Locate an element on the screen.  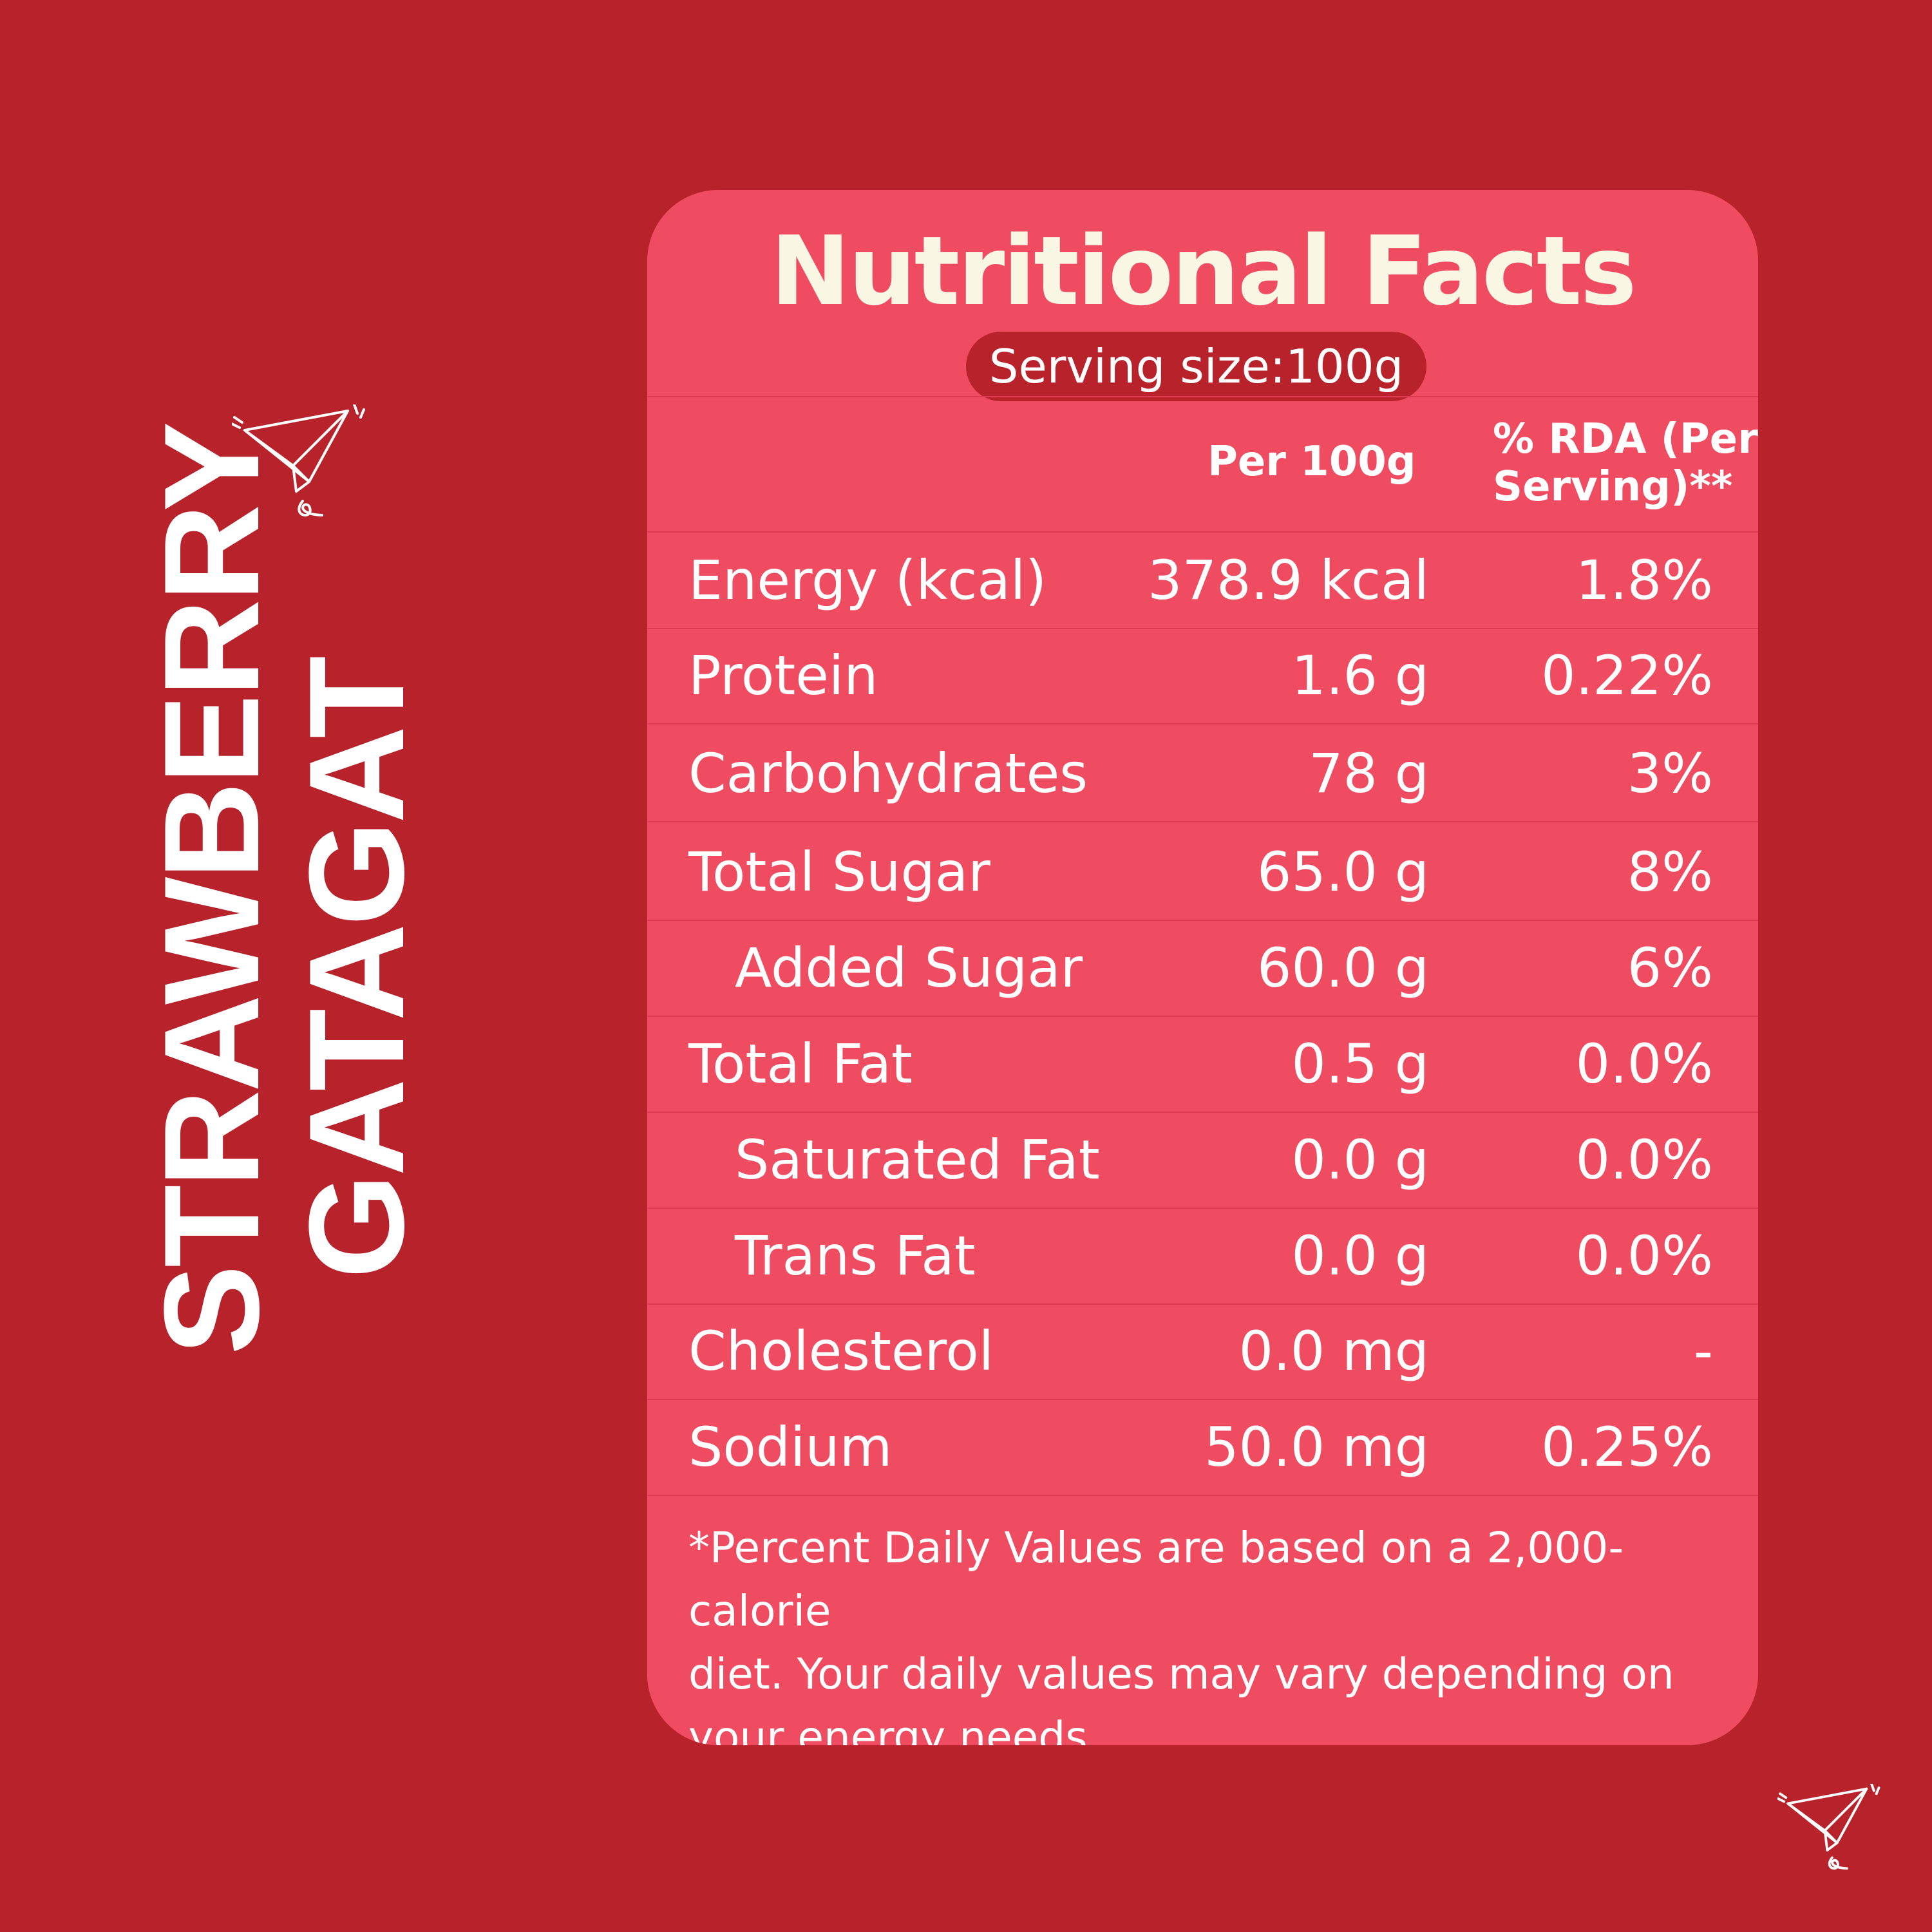
nutrient-label: Sodium is located at coordinates (790, 1448).